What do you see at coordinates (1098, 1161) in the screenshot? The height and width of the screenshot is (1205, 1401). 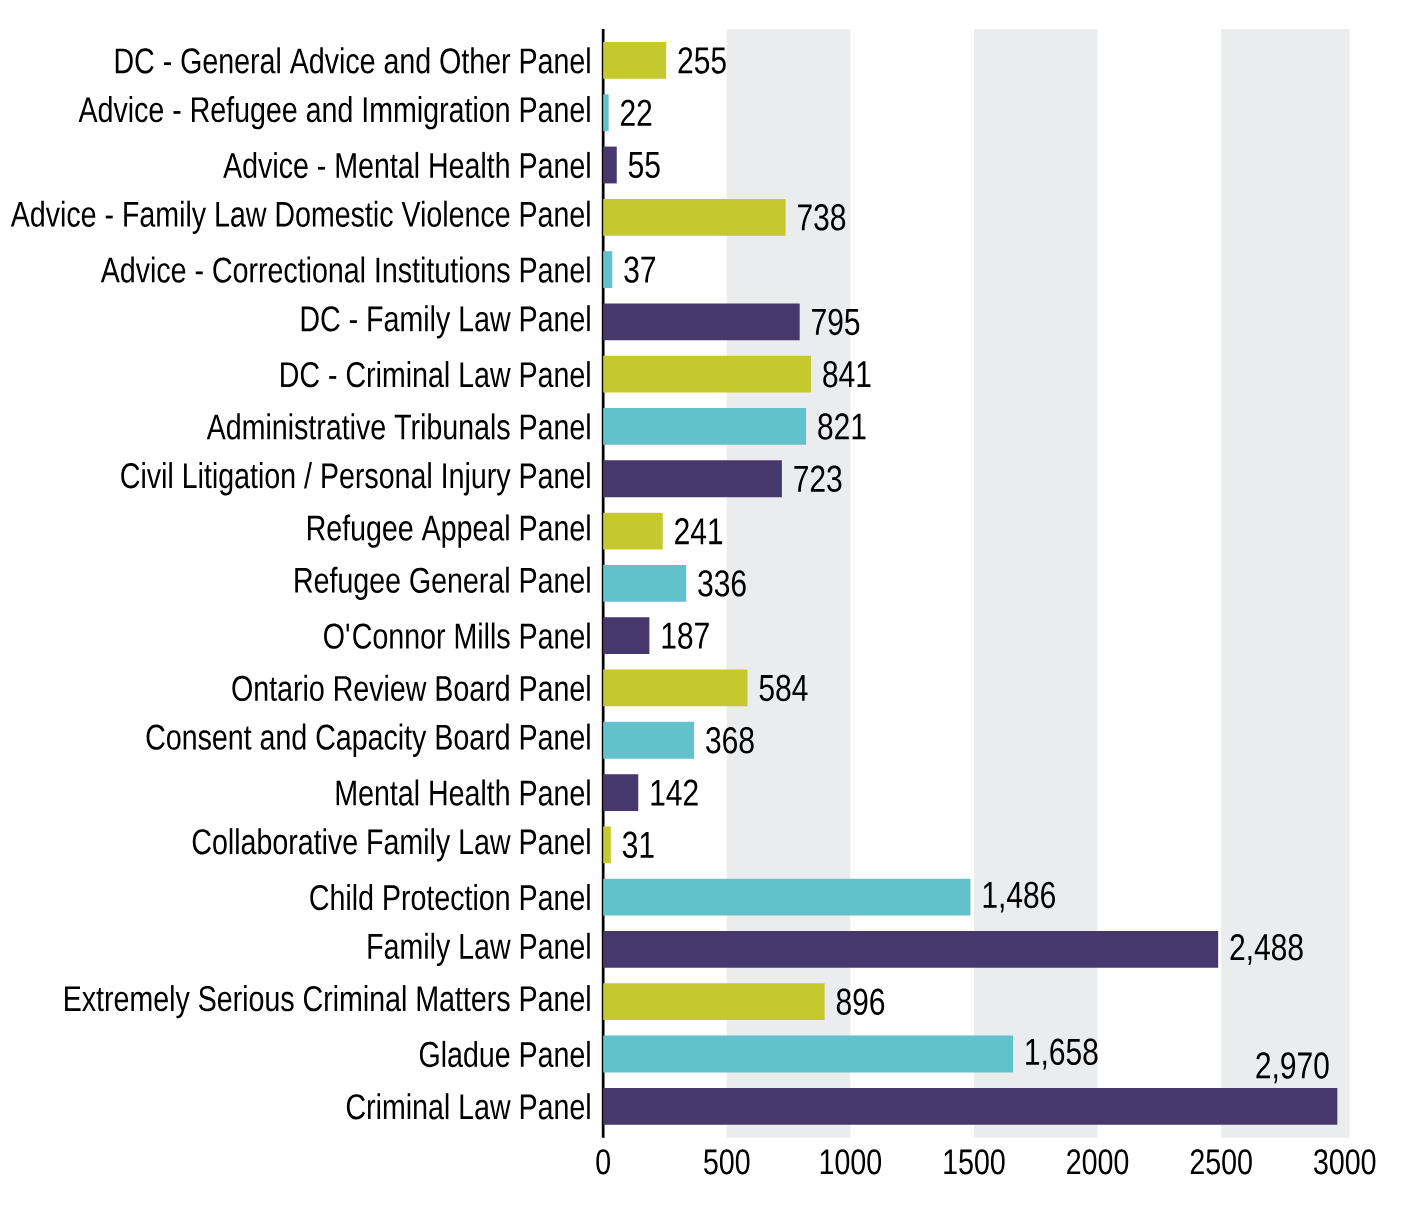 I see `x-tick-label: 2000` at bounding box center [1098, 1161].